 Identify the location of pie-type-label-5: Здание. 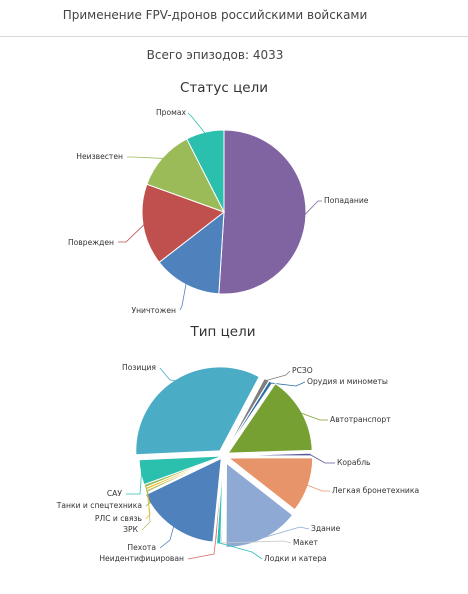
(326, 528).